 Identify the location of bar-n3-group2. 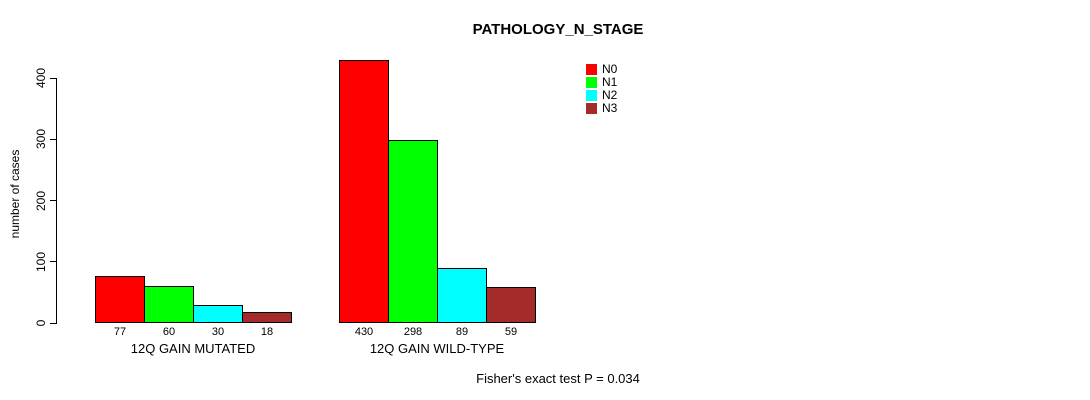
(511, 305).